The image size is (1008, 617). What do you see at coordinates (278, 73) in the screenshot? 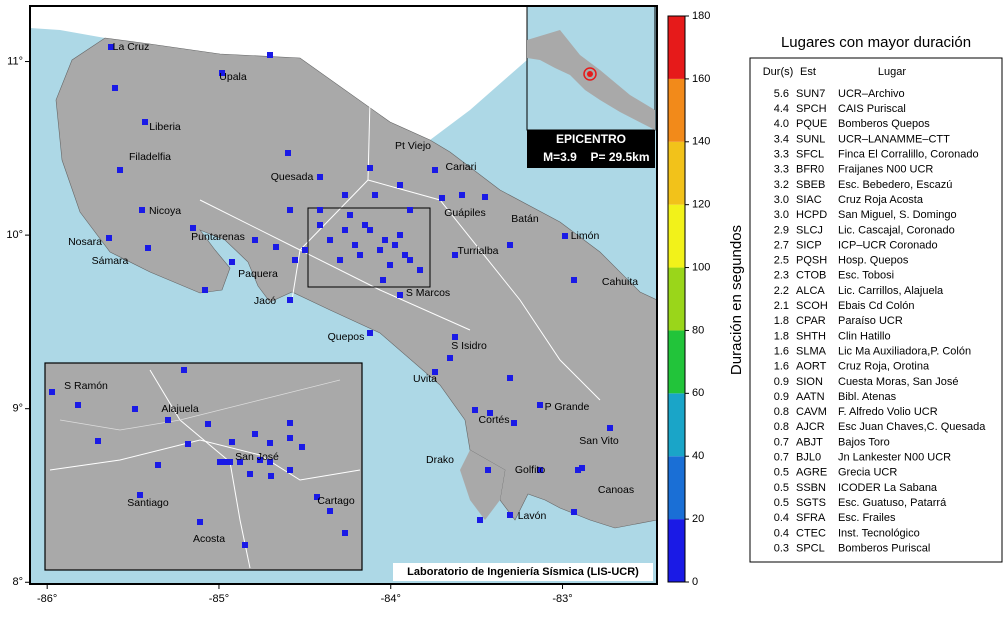
I see `nicaragua` at bounding box center [278, 73].